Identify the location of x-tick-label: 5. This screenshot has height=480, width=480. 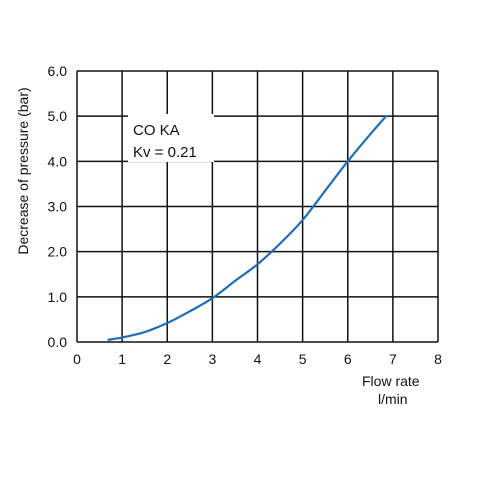
(303, 359).